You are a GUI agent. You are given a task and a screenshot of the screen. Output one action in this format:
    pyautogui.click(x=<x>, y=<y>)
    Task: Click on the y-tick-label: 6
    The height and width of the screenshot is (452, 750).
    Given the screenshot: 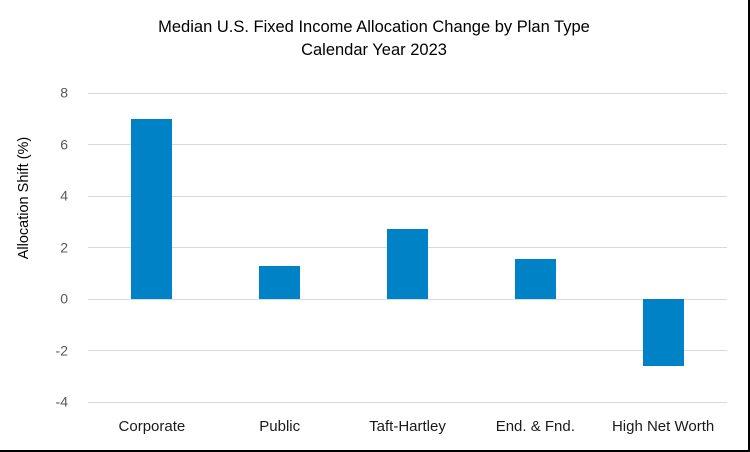 What is the action you would take?
    pyautogui.click(x=64, y=144)
    